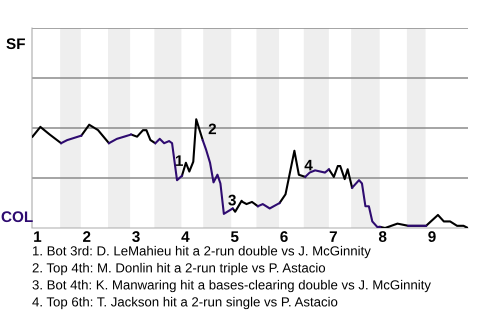 This screenshot has height=320, width=480. What do you see at coordinates (308, 165) in the screenshot?
I see `annotation: 4` at bounding box center [308, 165].